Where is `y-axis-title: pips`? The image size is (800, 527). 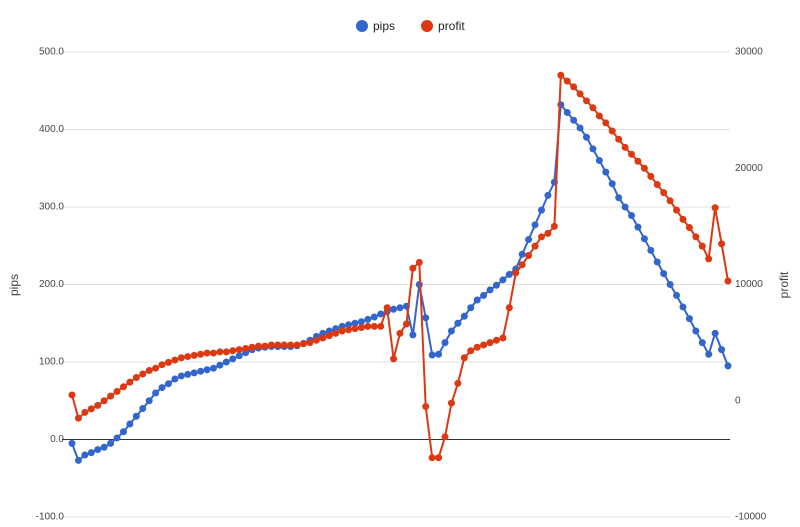 y-axis-title: pips is located at coordinates (14, 285).